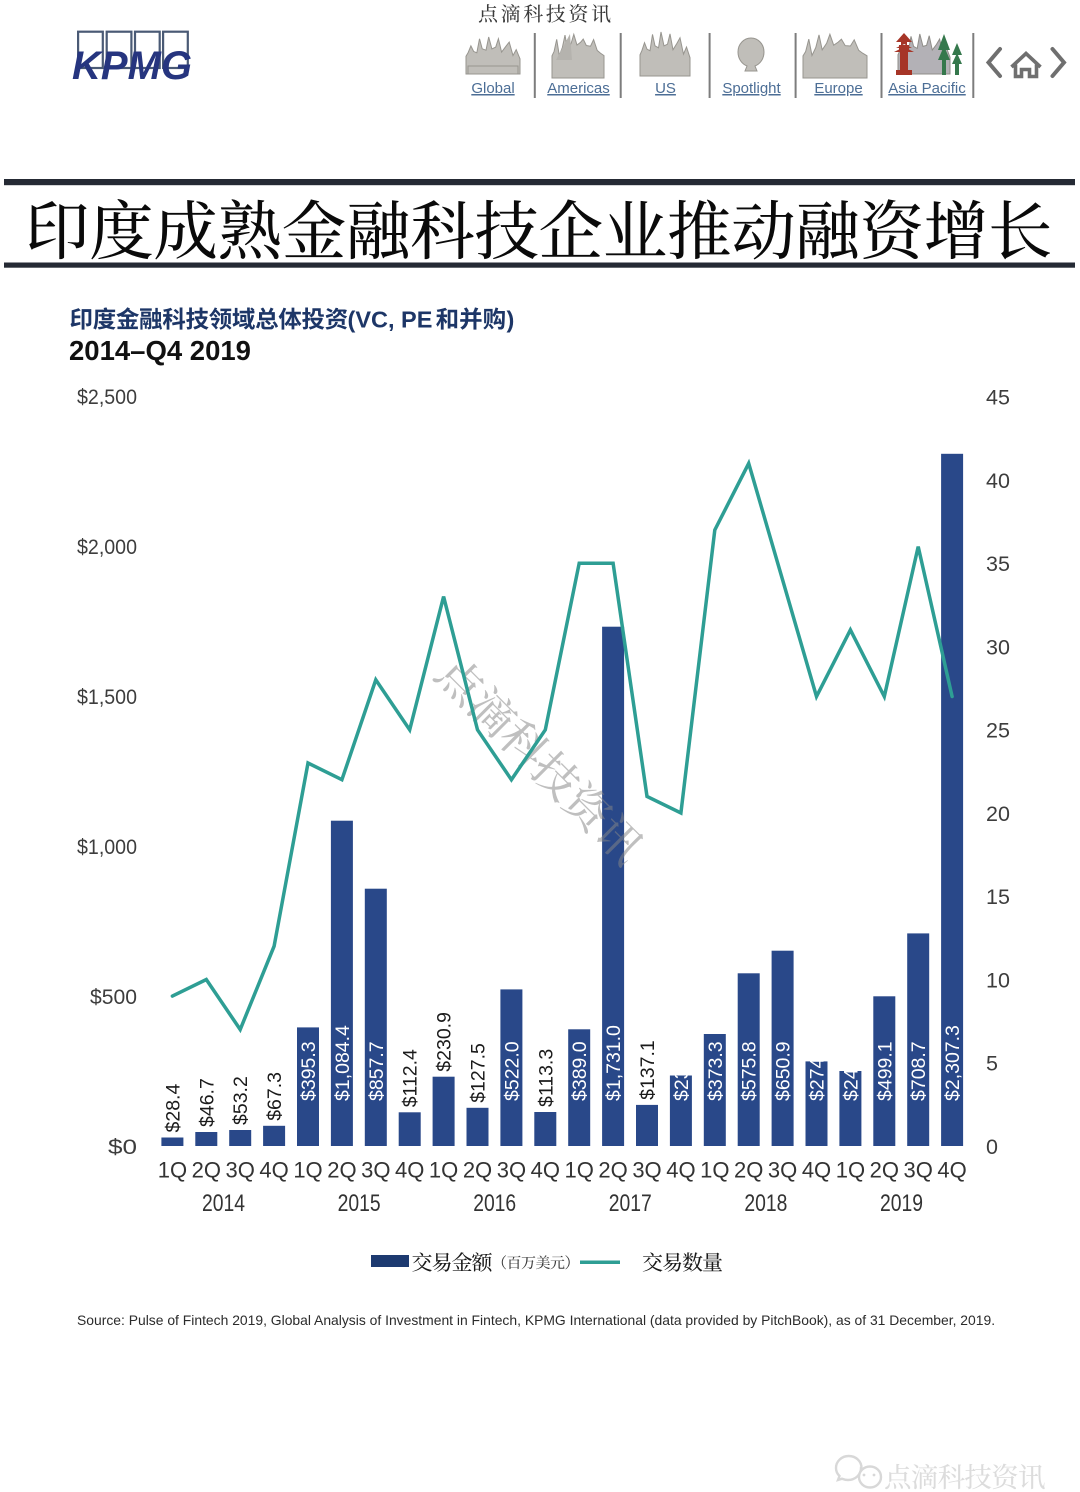  Describe the element at coordinates (885, 1071) in the screenshot. I see `svg-text: $499.1` at that location.